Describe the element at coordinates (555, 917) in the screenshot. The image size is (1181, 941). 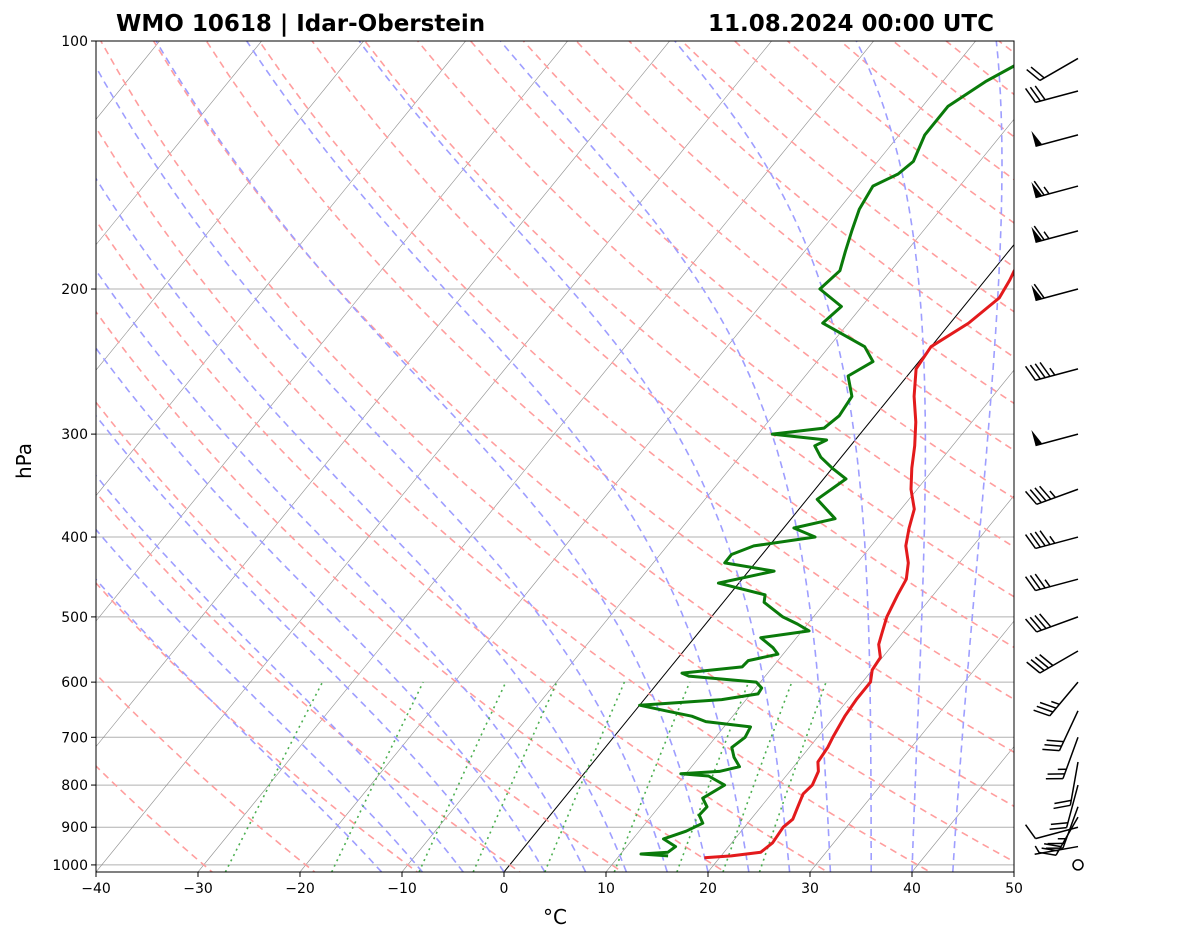
I see `x-axis-label: °C` at that location.